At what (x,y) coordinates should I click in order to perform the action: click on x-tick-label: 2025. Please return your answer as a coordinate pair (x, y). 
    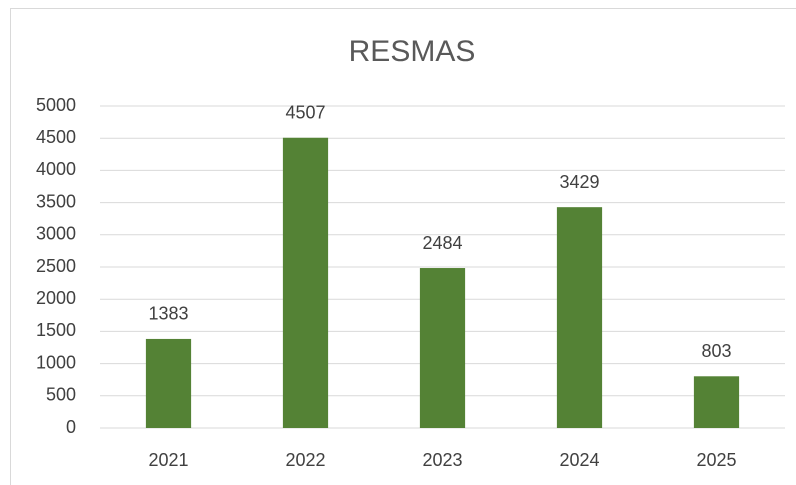
    Looking at the image, I should click on (716, 460).